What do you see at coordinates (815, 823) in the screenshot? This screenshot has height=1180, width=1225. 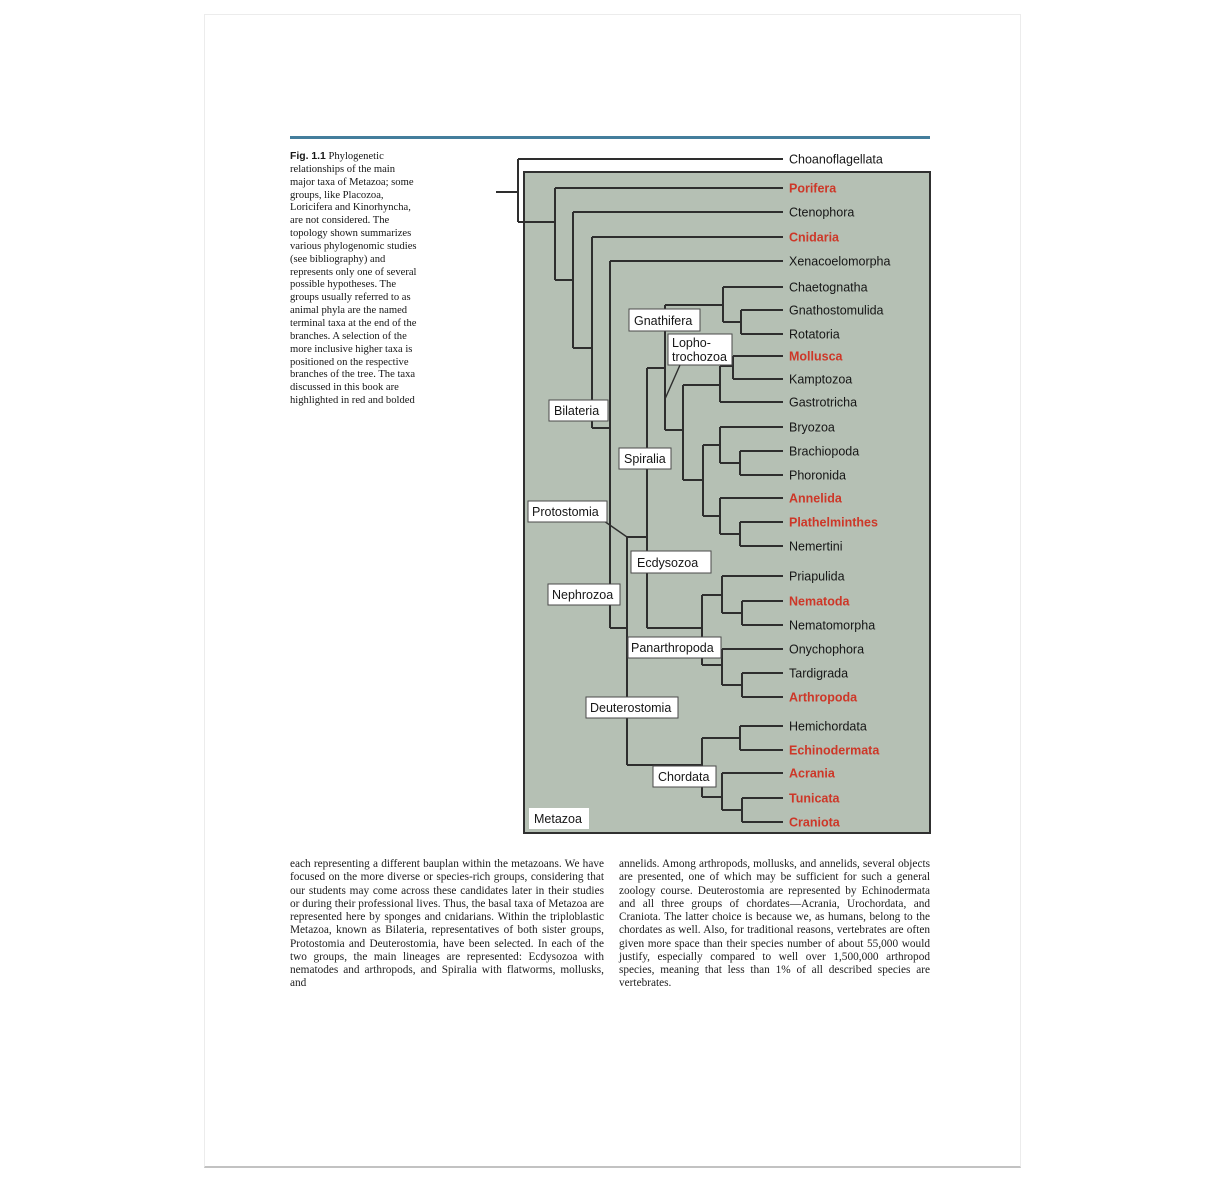 I see `taxon-label: Craniota` at bounding box center [815, 823].